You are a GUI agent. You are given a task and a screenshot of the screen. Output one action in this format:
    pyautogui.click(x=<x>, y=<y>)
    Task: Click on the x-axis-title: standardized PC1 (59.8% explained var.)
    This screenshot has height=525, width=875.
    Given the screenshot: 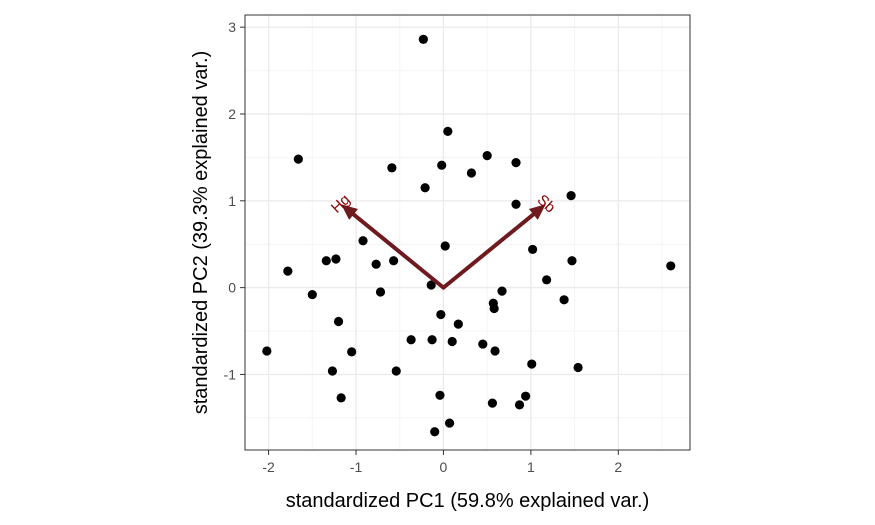 What is the action you would take?
    pyautogui.click(x=468, y=501)
    